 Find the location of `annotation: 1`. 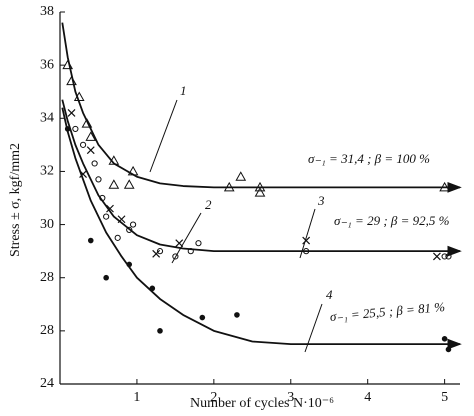

annotation: 1 is located at coordinates (183, 90).